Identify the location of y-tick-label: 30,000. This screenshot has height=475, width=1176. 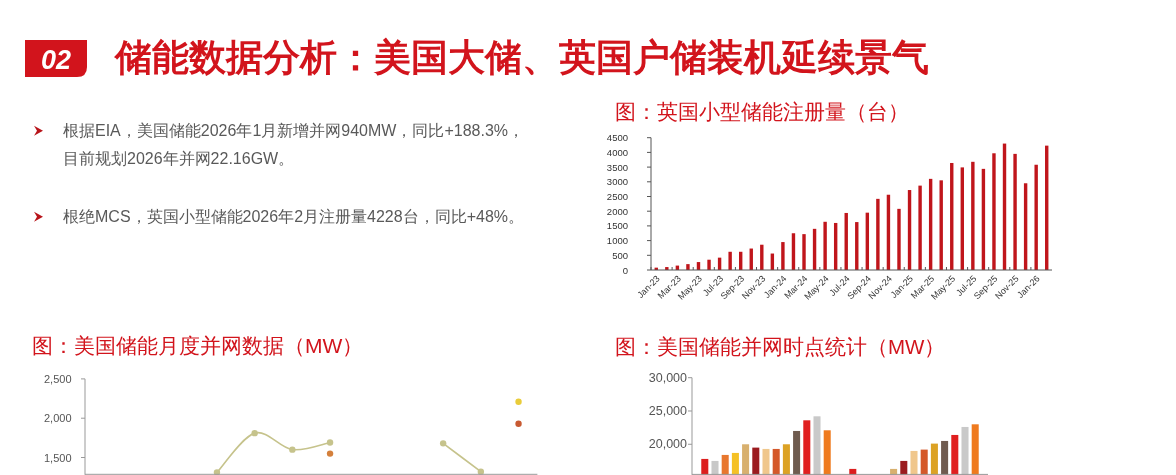
(667, 377).